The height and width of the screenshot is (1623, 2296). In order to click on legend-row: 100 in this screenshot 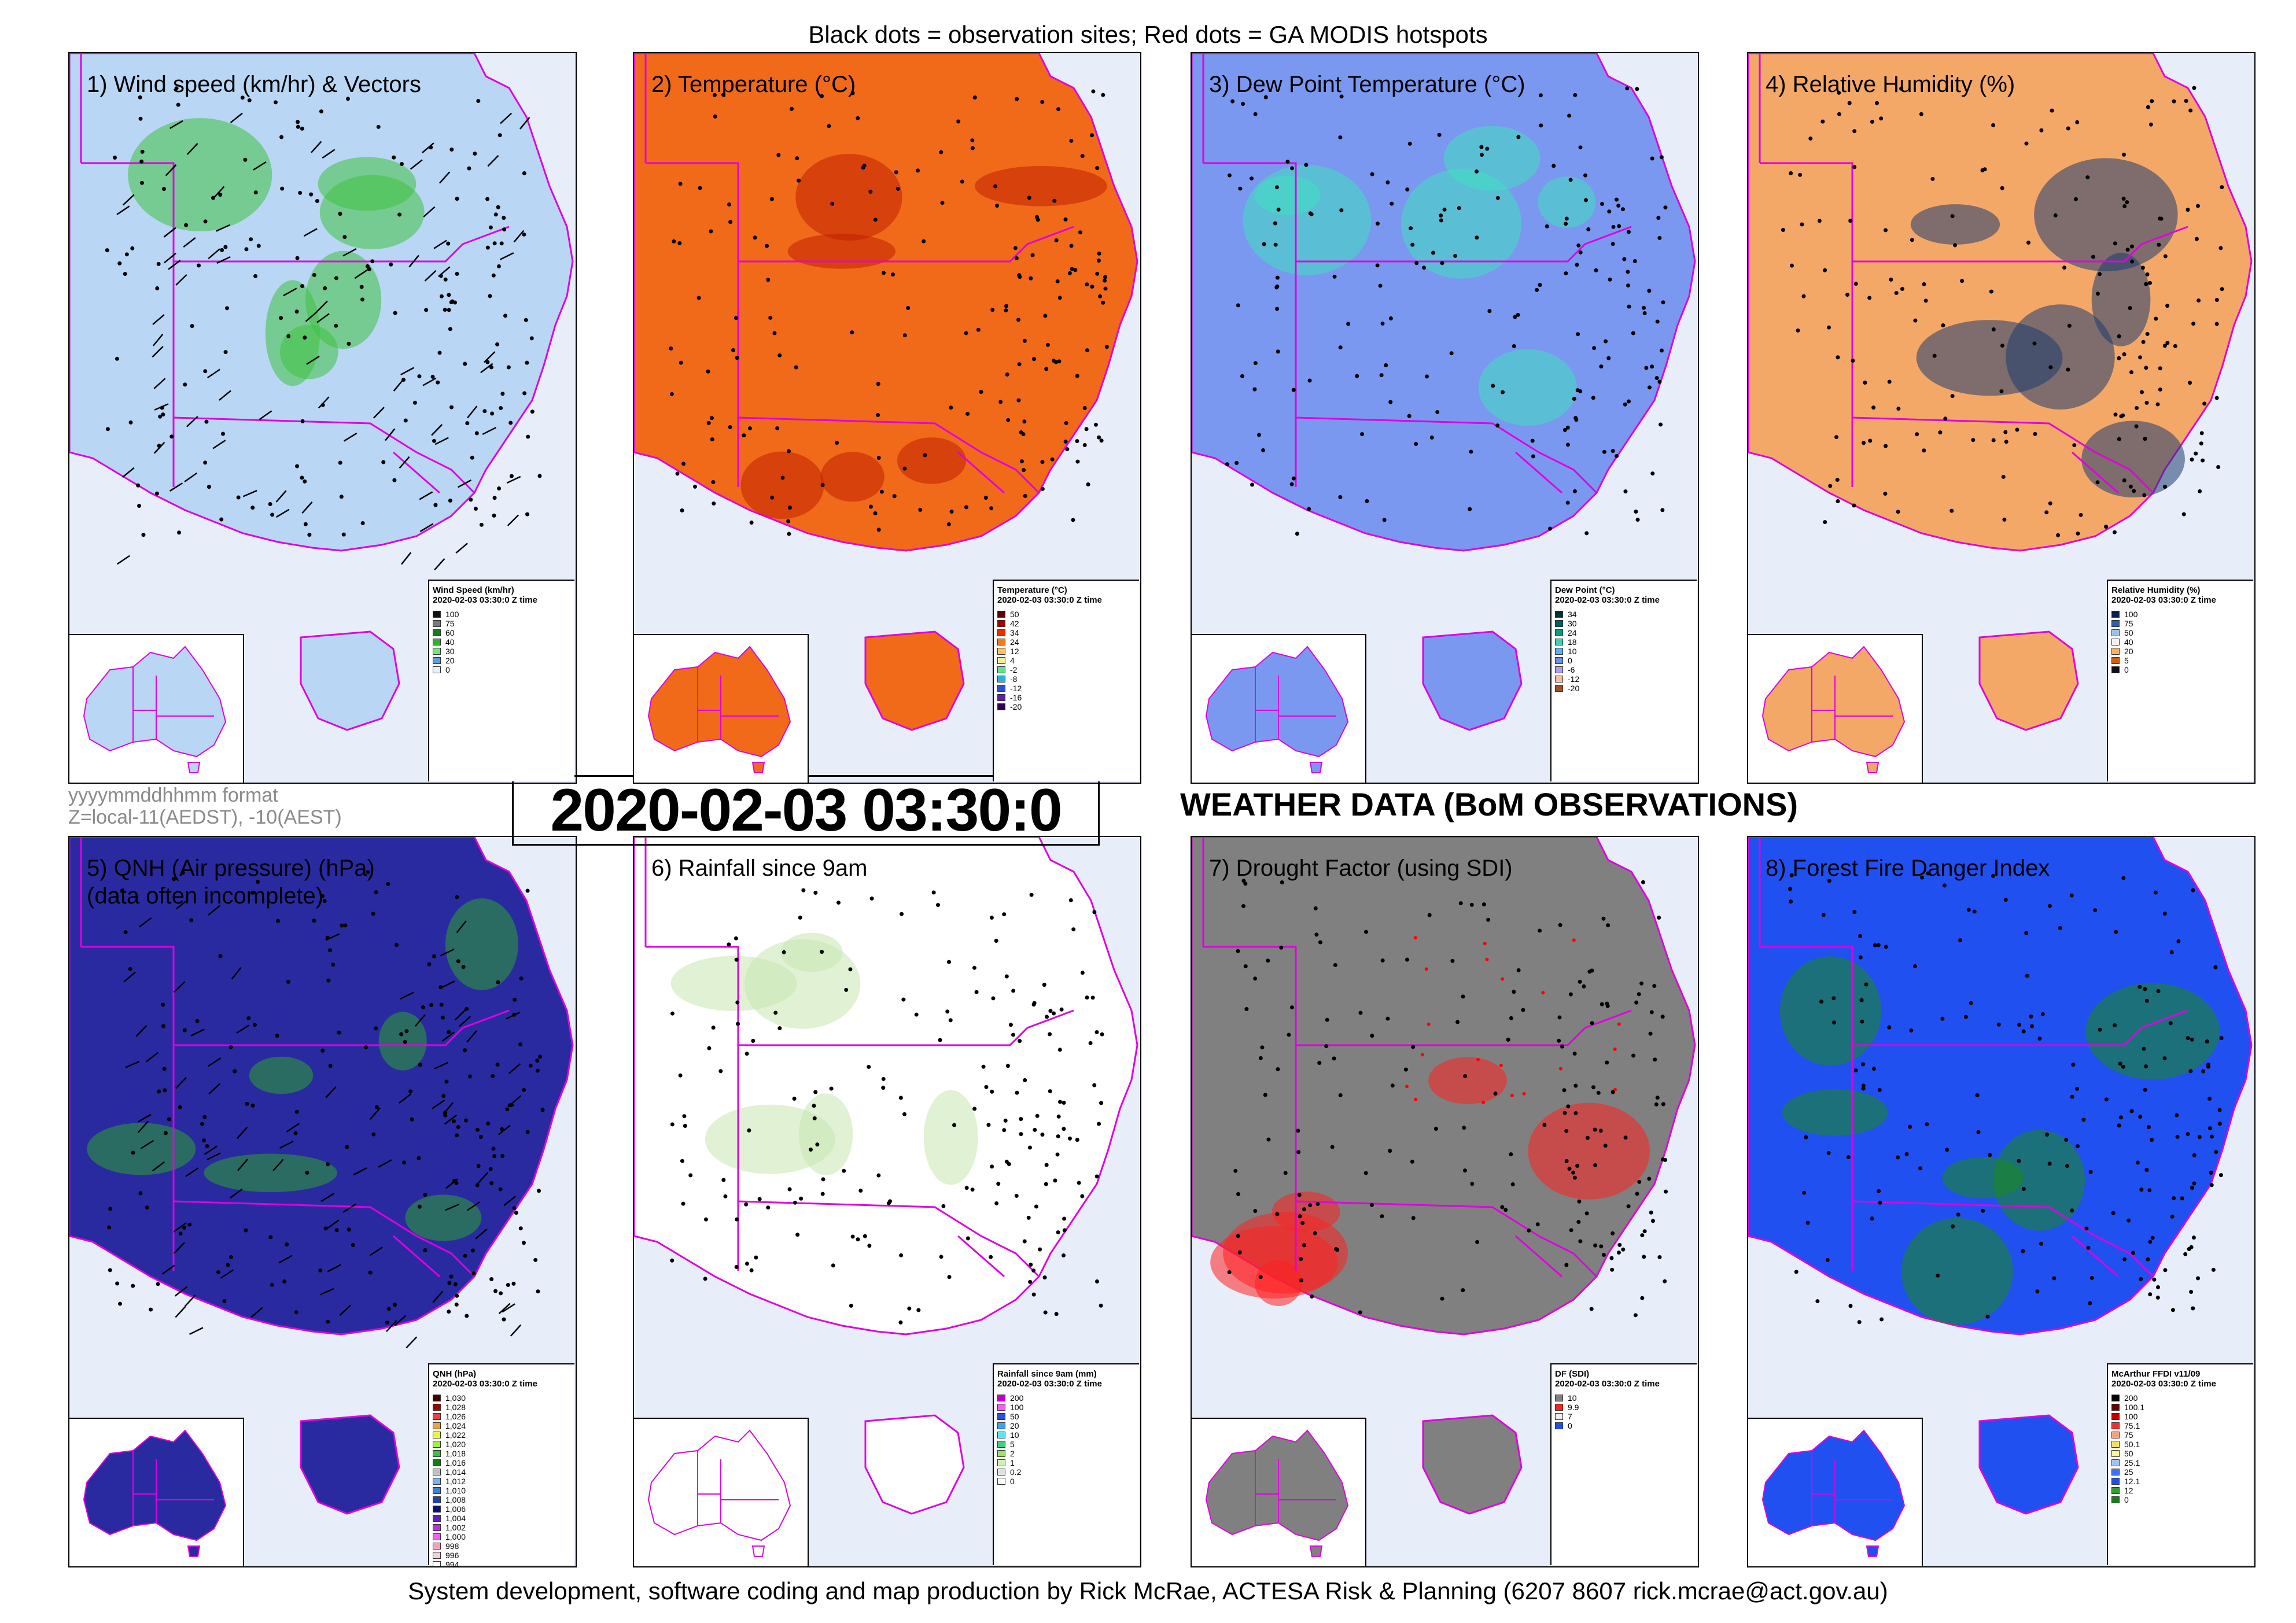, I will do `click(1066, 1408)`.